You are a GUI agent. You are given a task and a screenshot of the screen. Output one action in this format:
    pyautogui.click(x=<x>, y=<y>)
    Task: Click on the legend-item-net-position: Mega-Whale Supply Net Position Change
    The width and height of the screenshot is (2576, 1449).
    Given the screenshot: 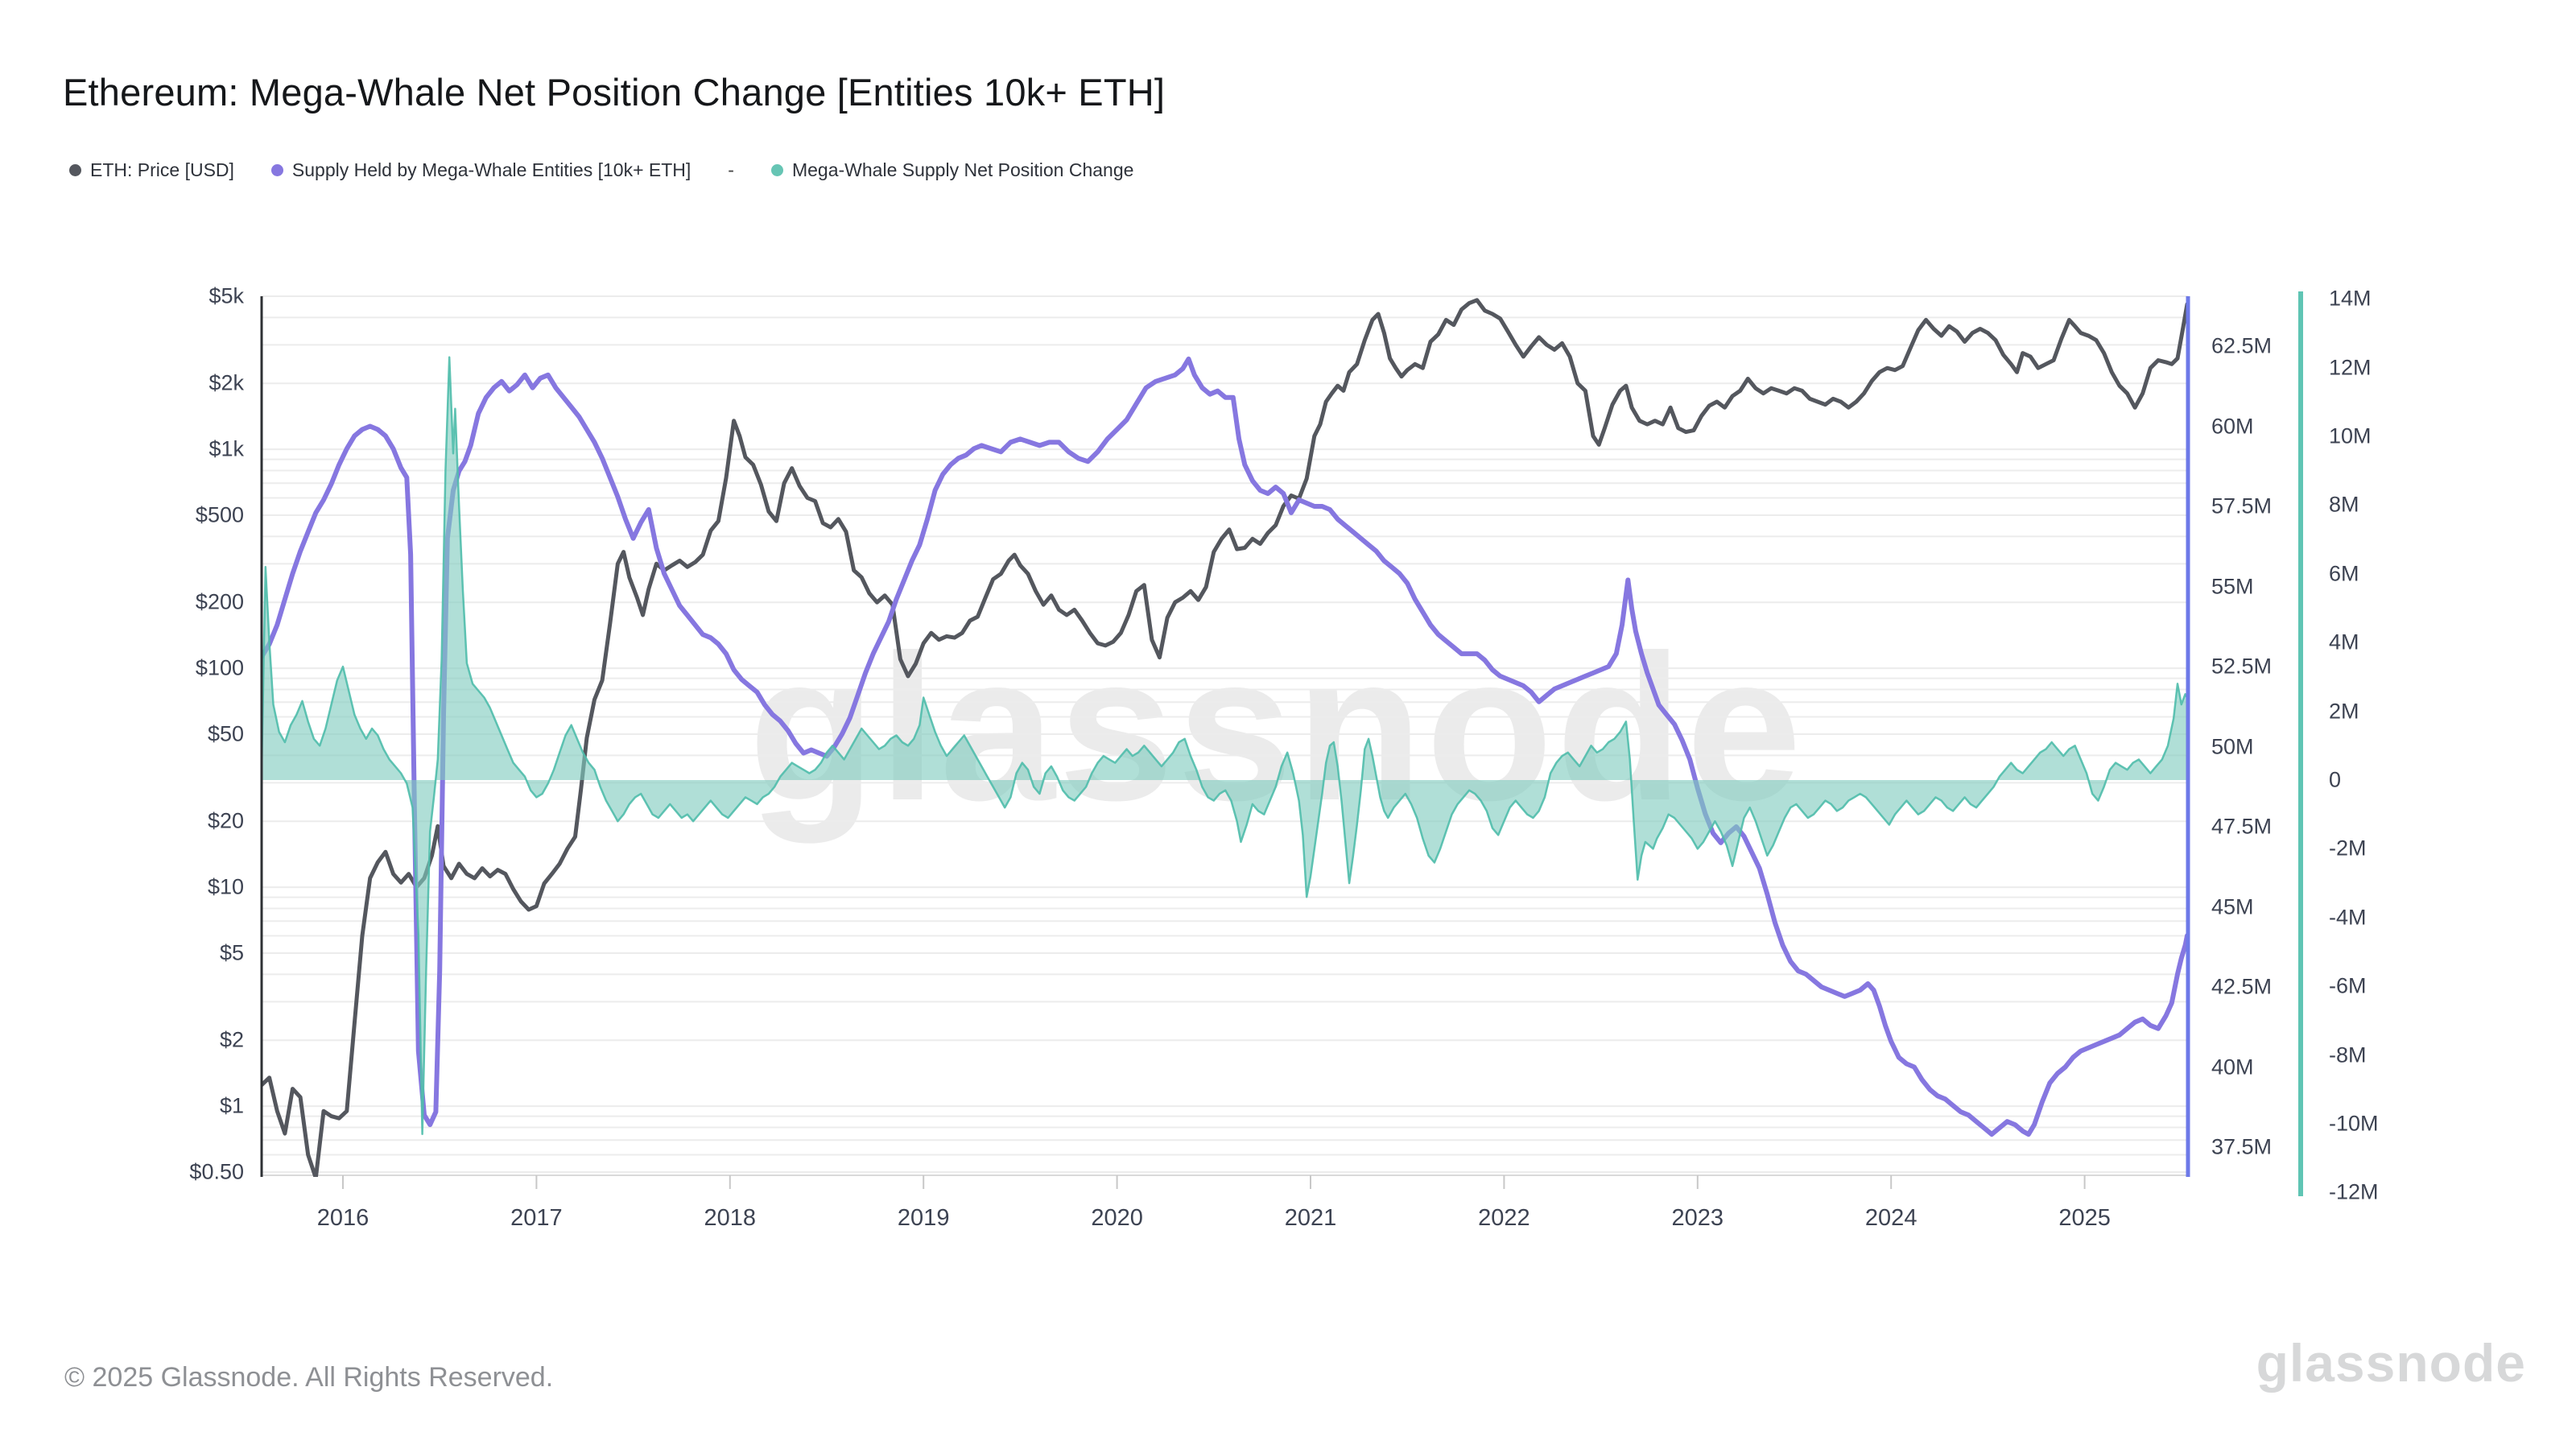 What is the action you would take?
    pyautogui.click(x=952, y=170)
    